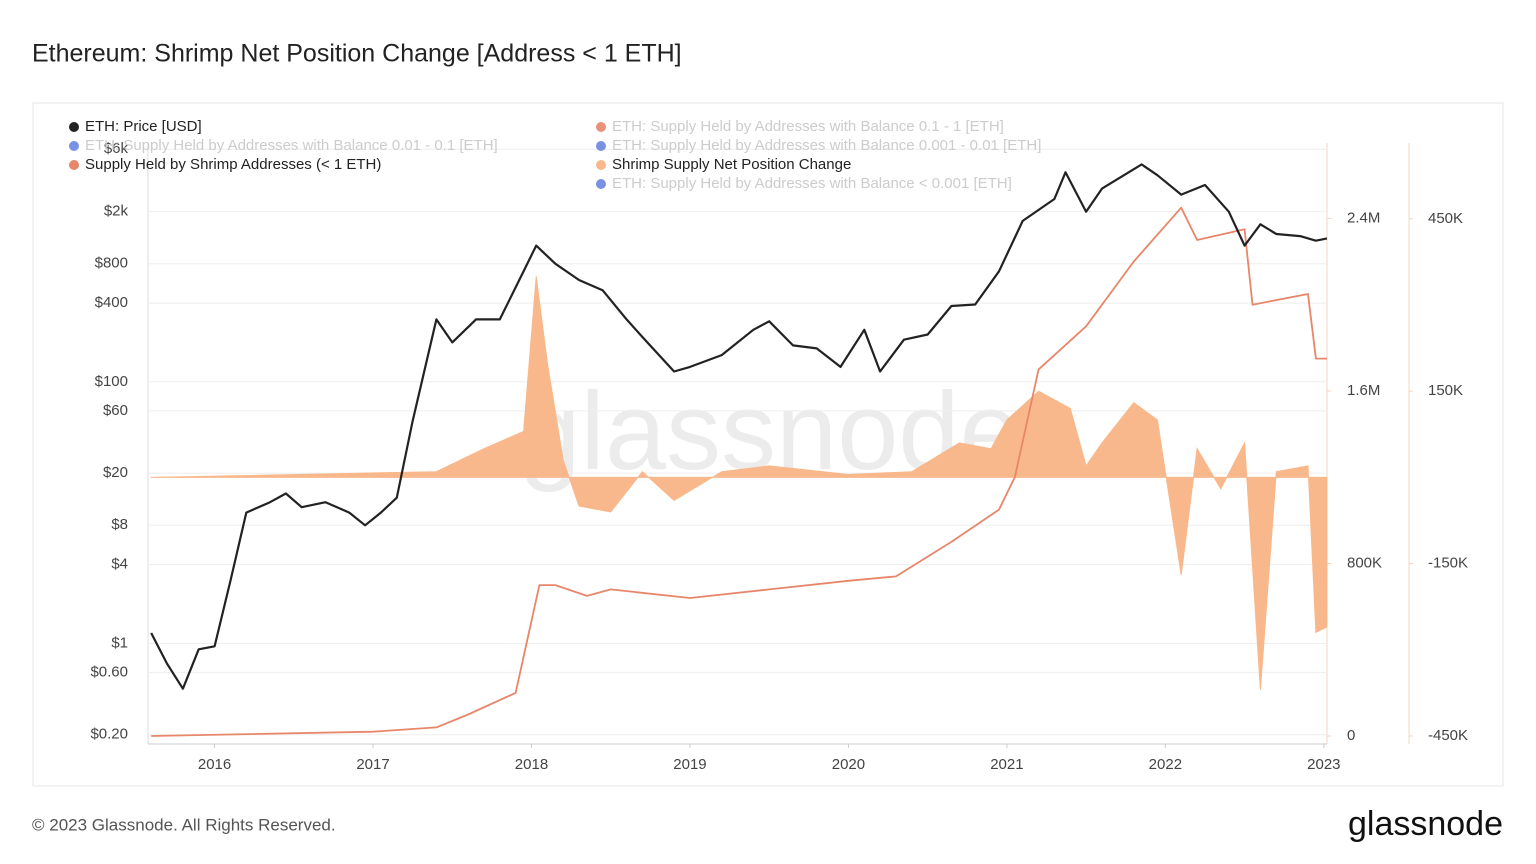 Image resolution: width=1536 pixels, height=864 pixels. I want to click on y-tick-label: $400, so click(111, 302).